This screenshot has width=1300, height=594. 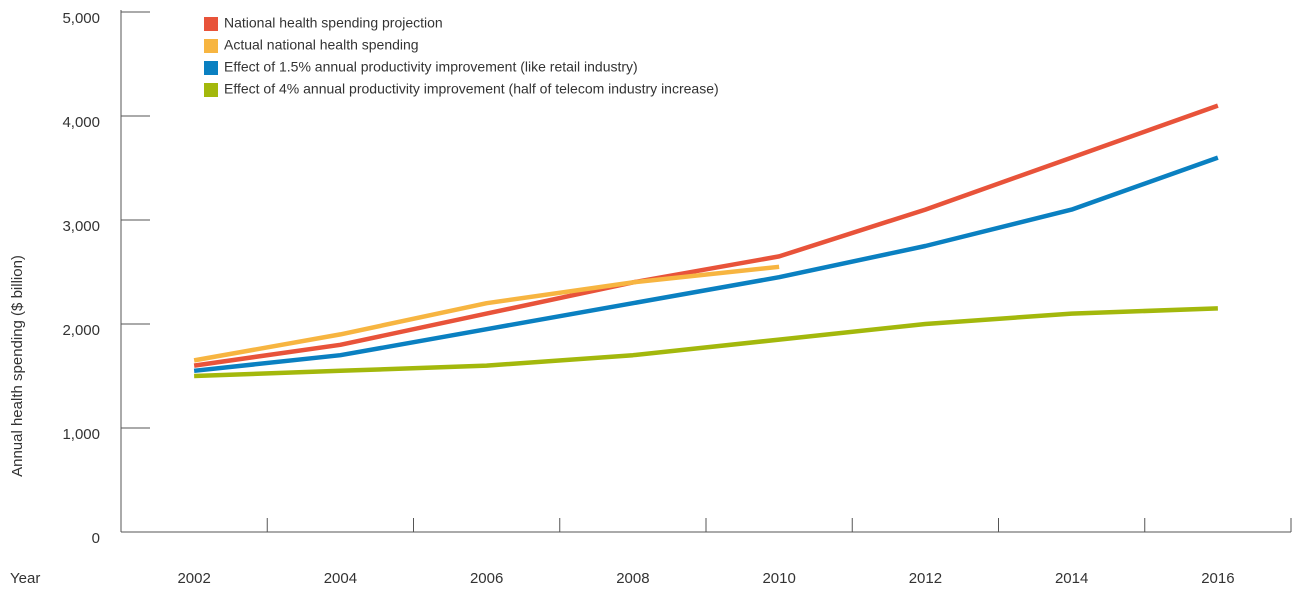 I want to click on y-tick-label: 5,000, so click(x=81, y=18).